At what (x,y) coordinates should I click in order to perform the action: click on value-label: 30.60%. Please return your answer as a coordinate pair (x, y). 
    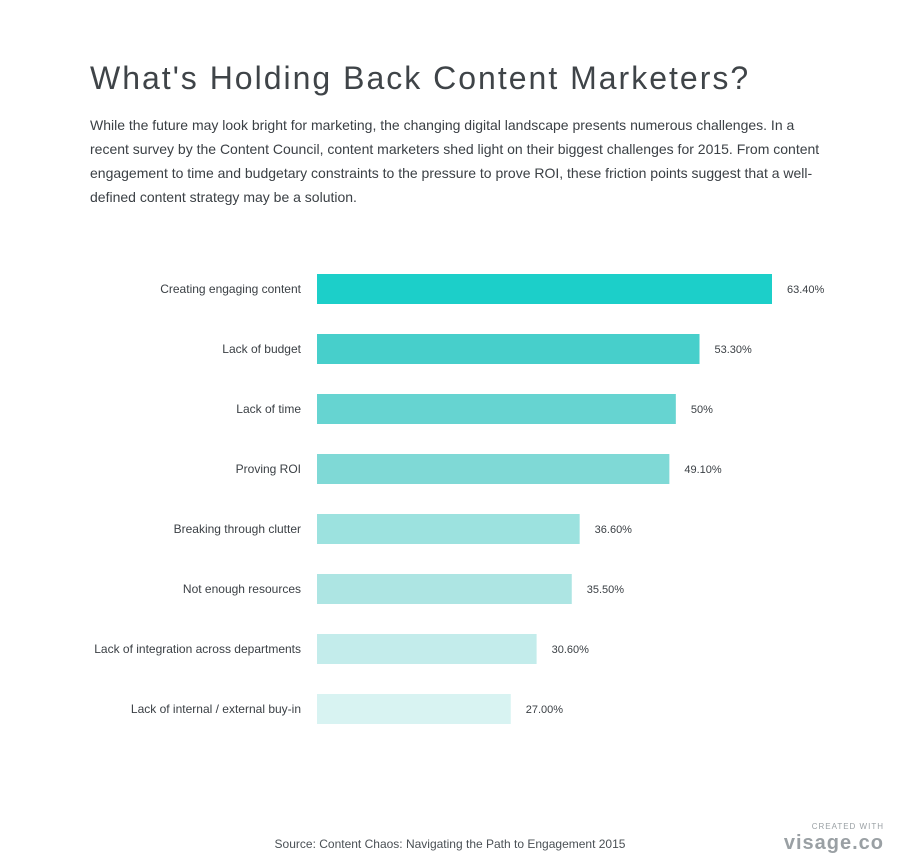
    Looking at the image, I should click on (571, 650).